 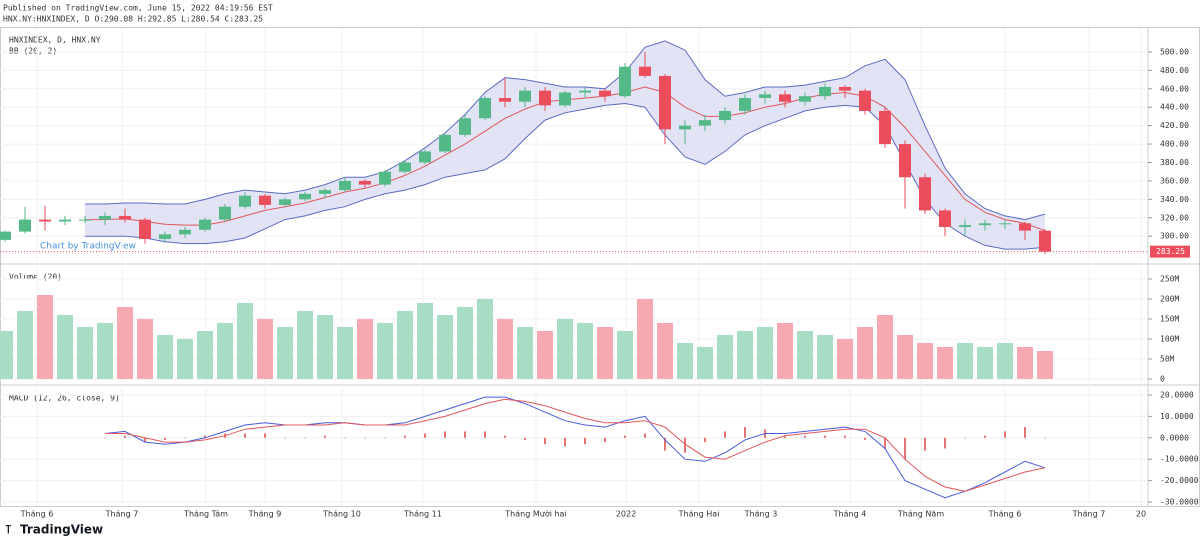 What do you see at coordinates (61, 530) in the screenshot?
I see `footer-brand: TradingView` at bounding box center [61, 530].